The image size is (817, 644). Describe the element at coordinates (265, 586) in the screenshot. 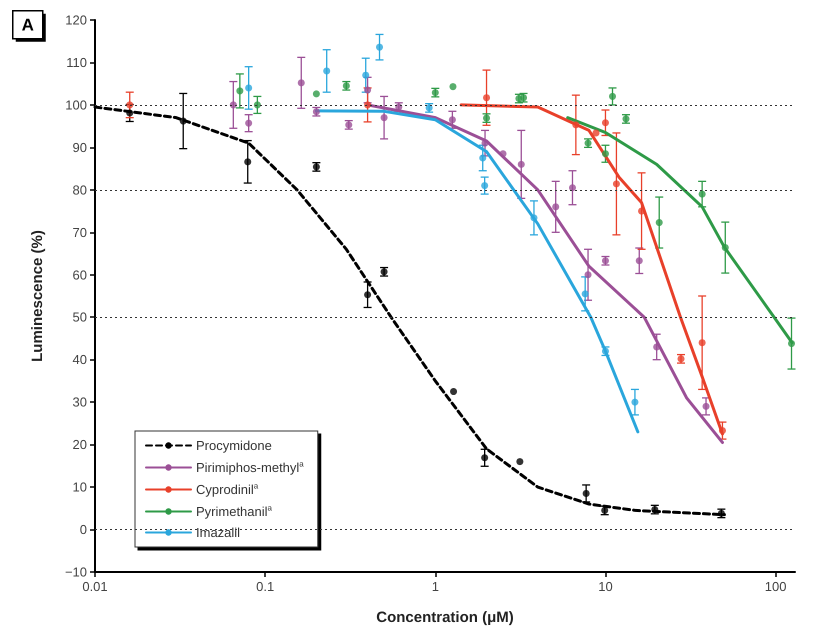

I see `x-tick-label: 0.1` at that location.